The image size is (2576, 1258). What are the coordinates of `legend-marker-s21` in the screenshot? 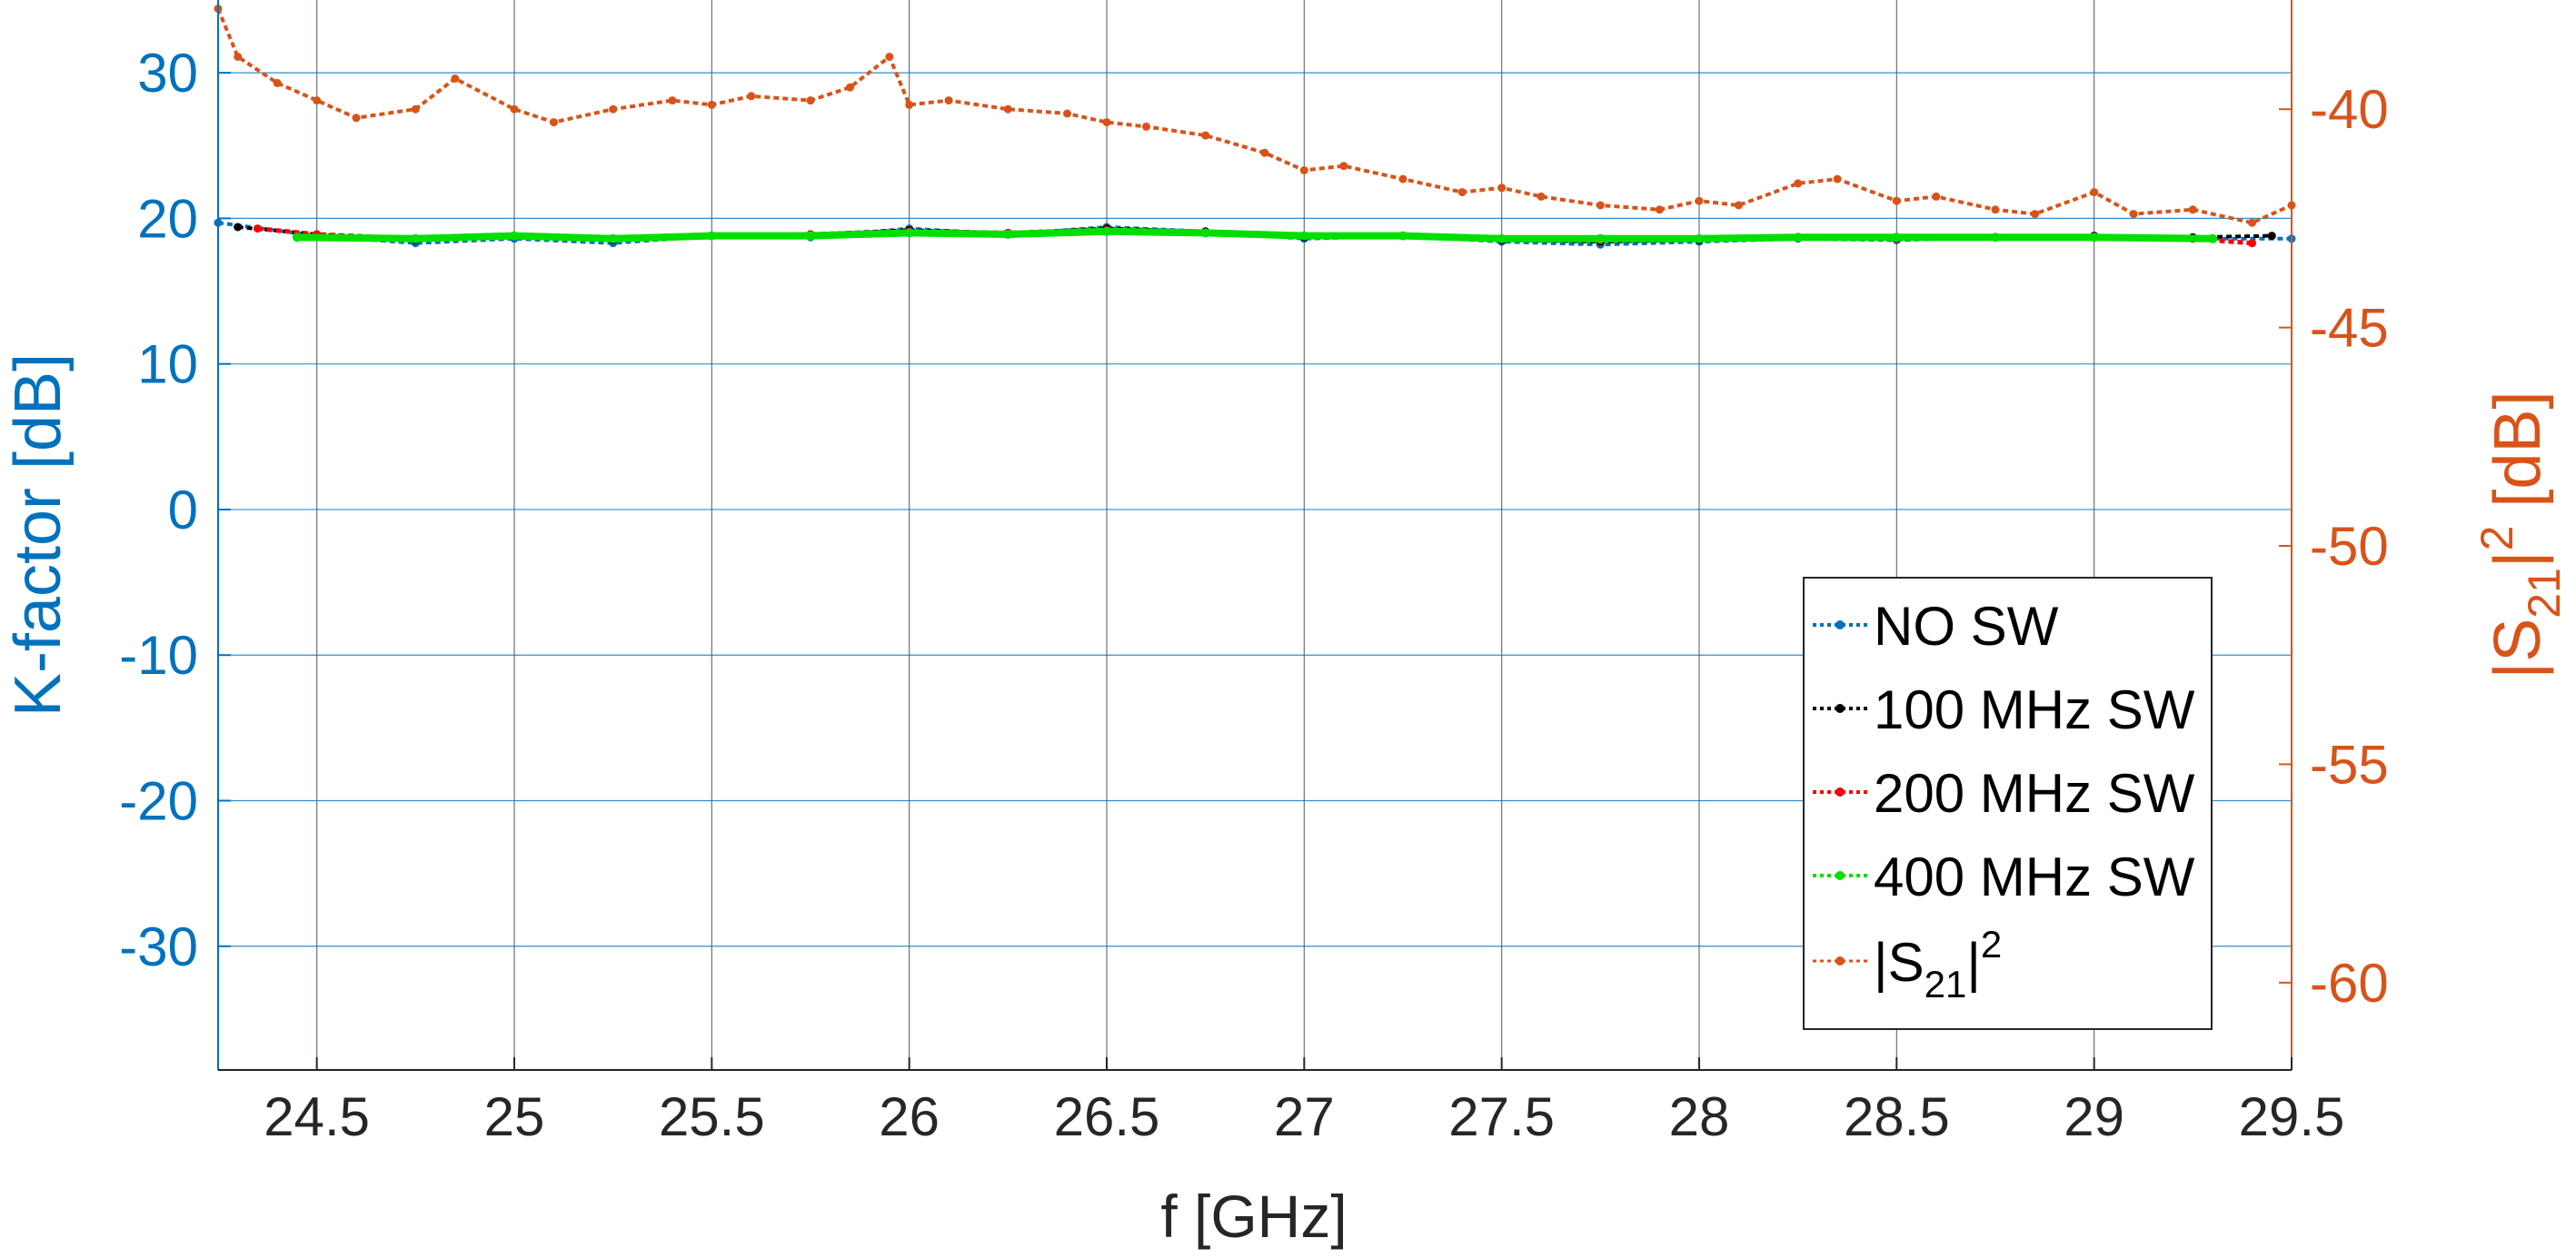 It's located at (1840, 961).